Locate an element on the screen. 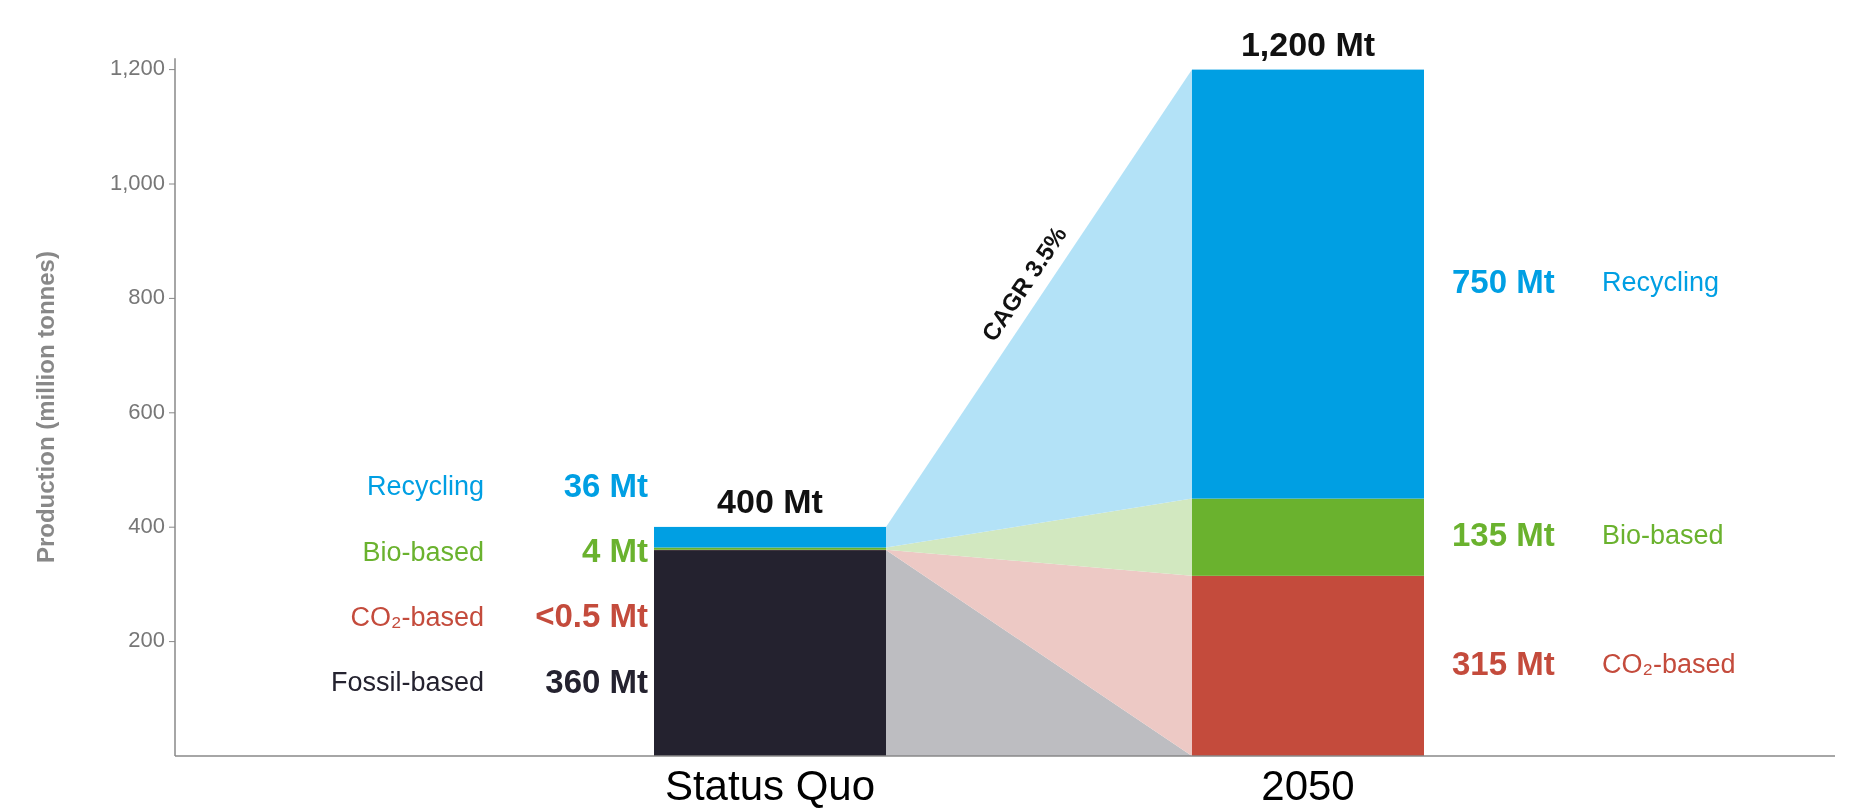 The image size is (1872, 811). annotation: 36 Mt is located at coordinates (605, 486).